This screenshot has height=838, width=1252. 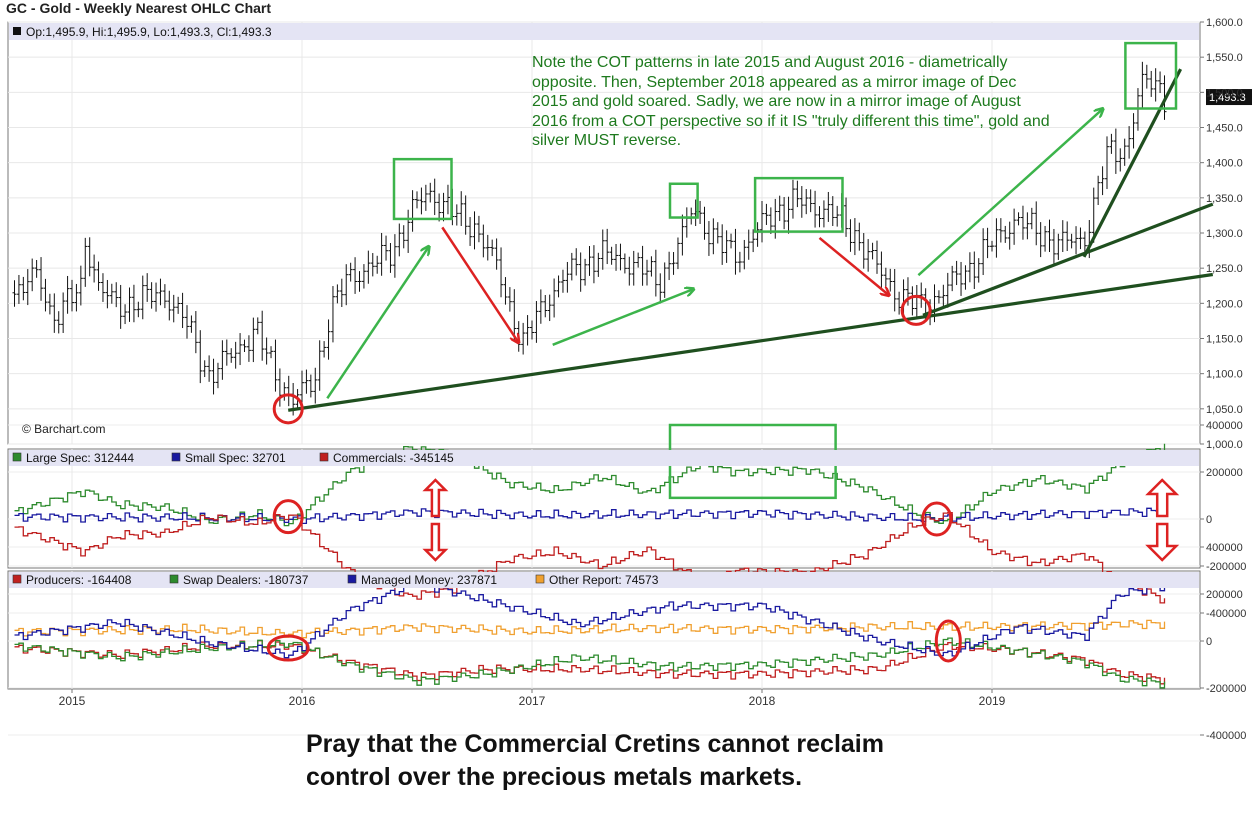 What do you see at coordinates (1224, 304) in the screenshot?
I see `price-tick-label: 1,200.0` at bounding box center [1224, 304].